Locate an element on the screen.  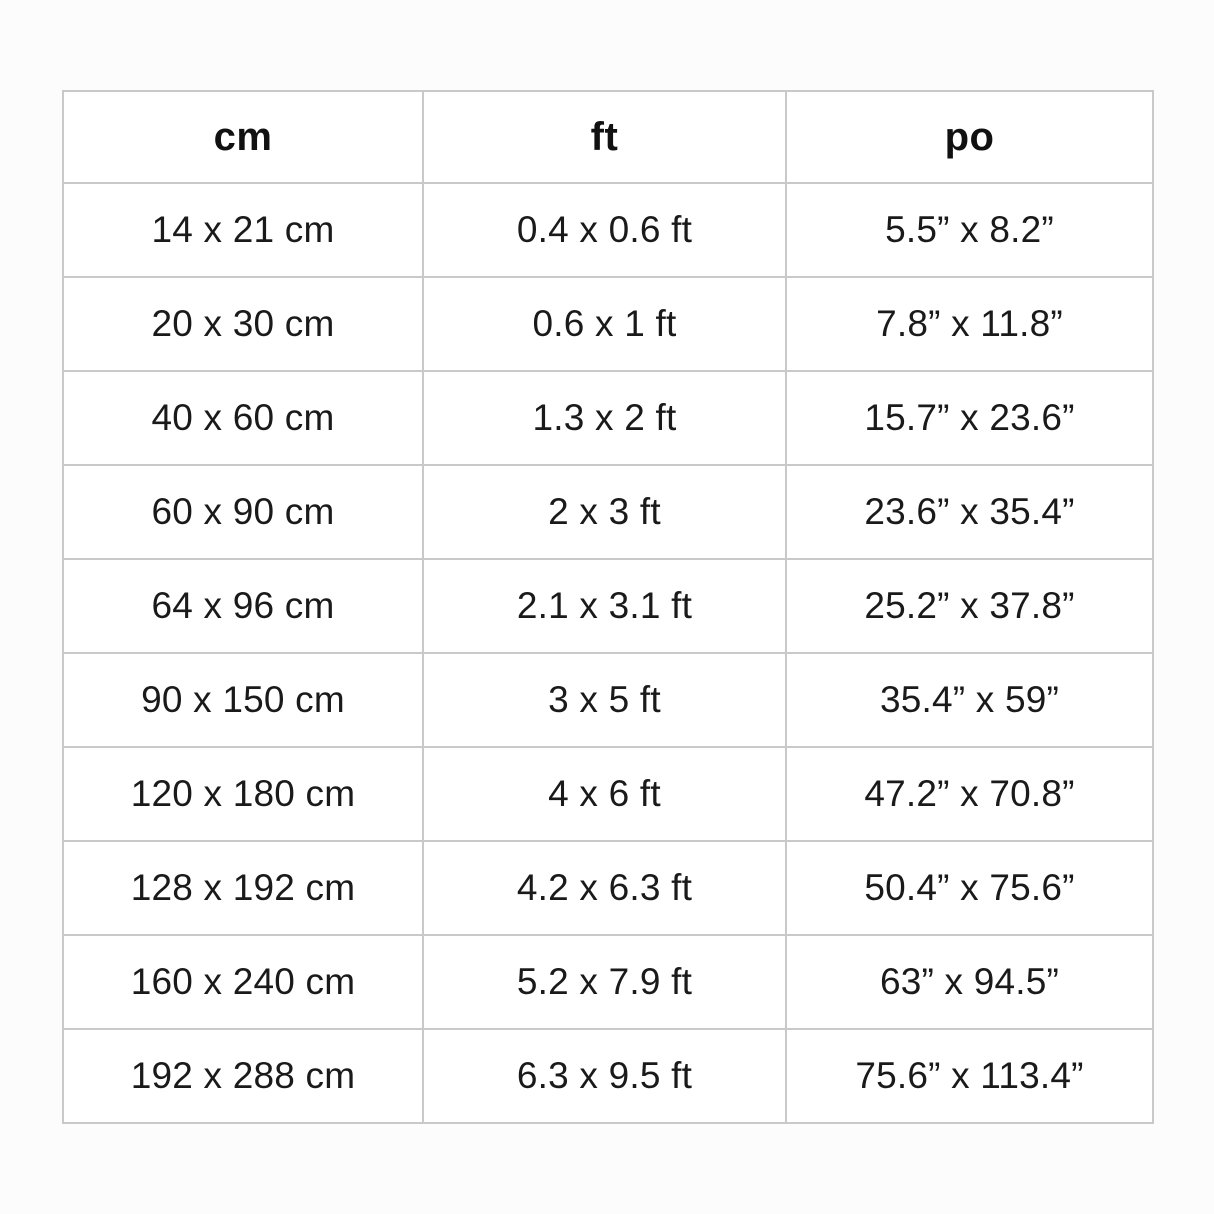
table-row: 20 x 30 cm 0.6 x 1 ft 7.8” x 11.8” is located at coordinates (608, 324).